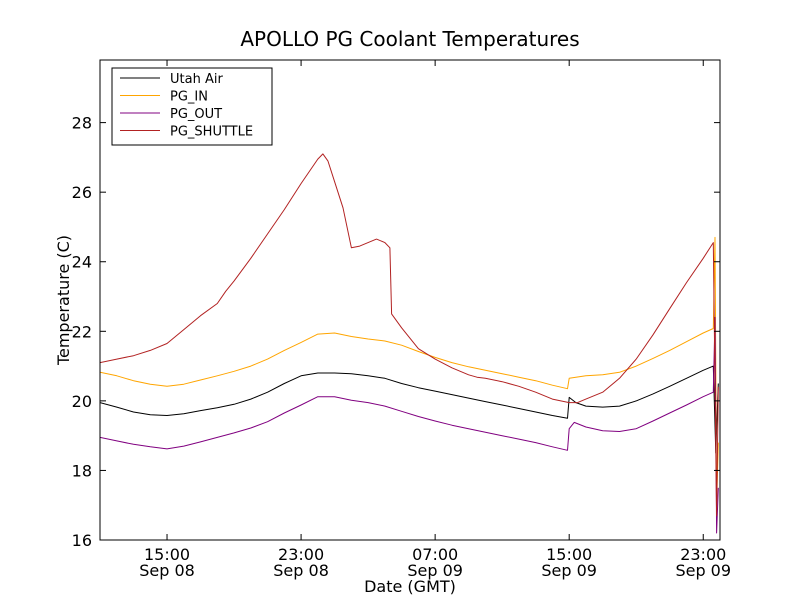  Describe the element at coordinates (82, 331) in the screenshot. I see `y-tick-label: 22` at that location.